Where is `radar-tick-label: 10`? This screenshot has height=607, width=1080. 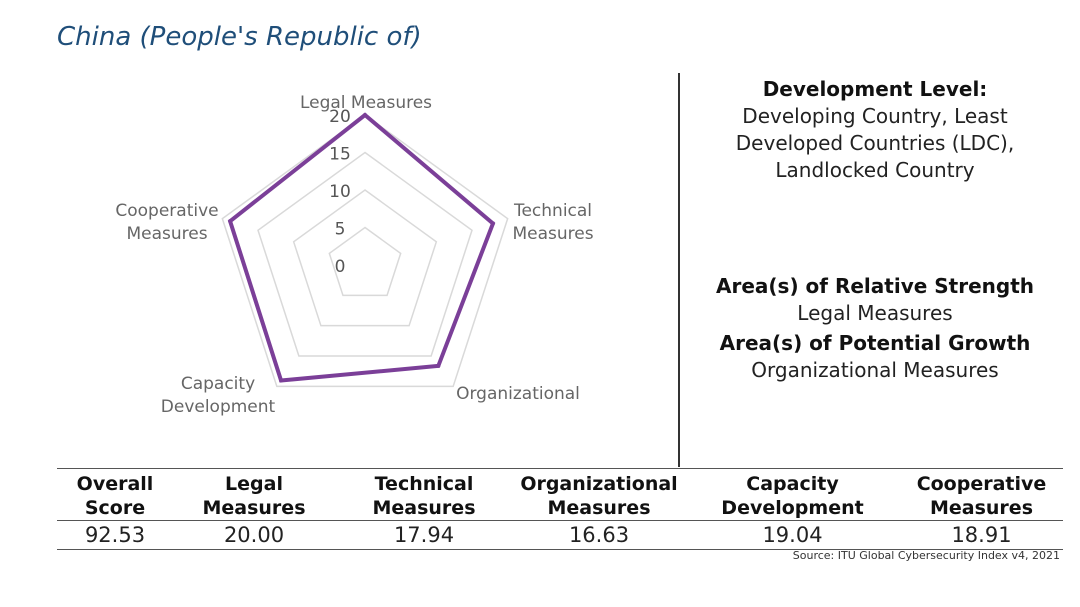 radar-tick-label: 10 is located at coordinates (340, 192).